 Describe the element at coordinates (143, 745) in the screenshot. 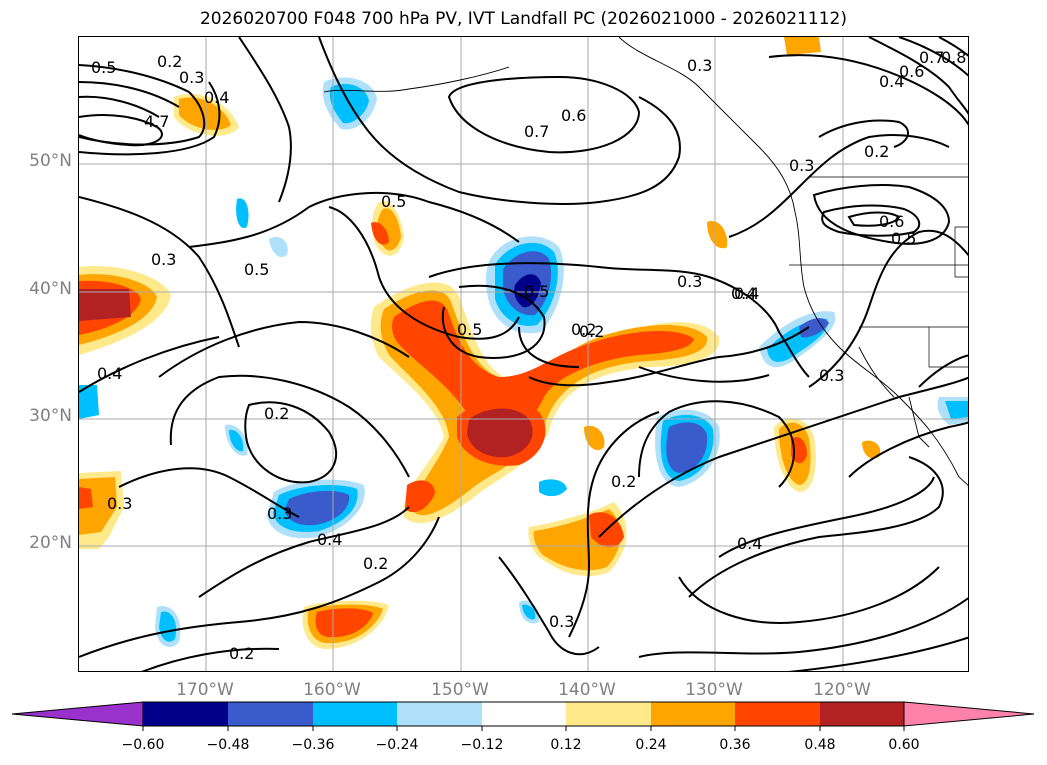

I see `colorbar-tick: −0.60` at that location.